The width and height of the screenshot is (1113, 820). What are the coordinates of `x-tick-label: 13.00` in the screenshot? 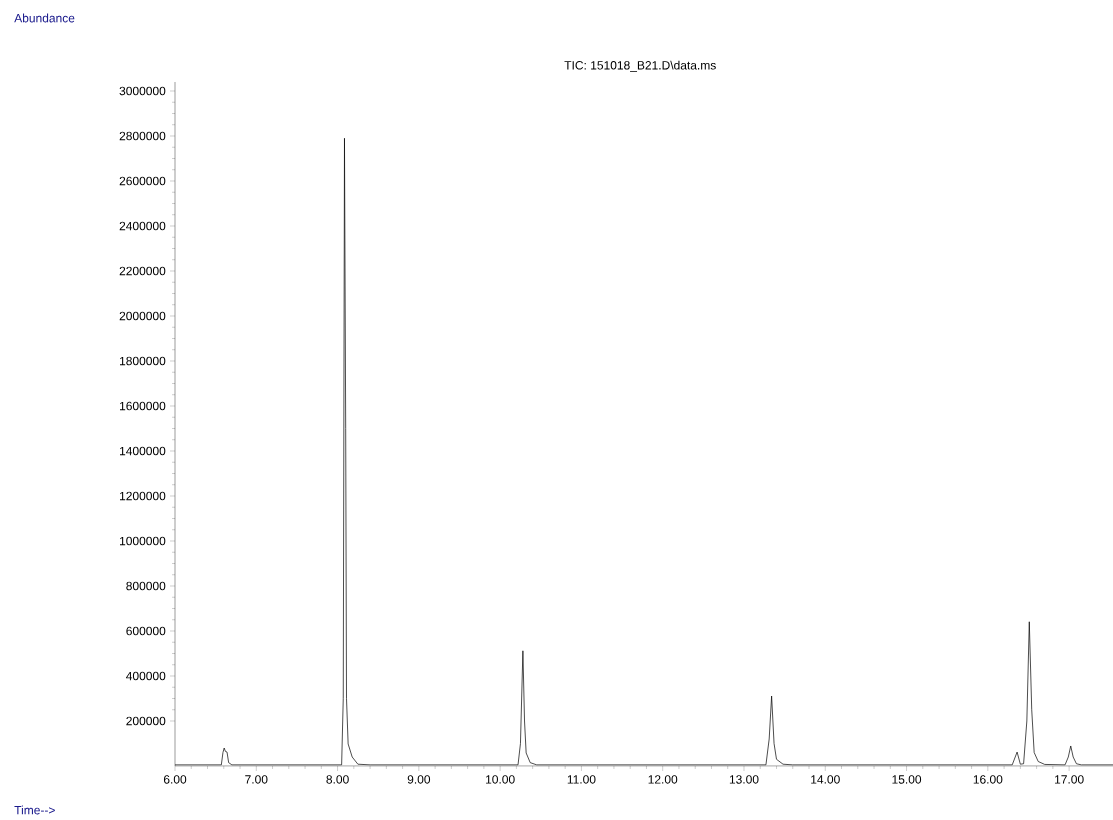 It's located at (744, 779).